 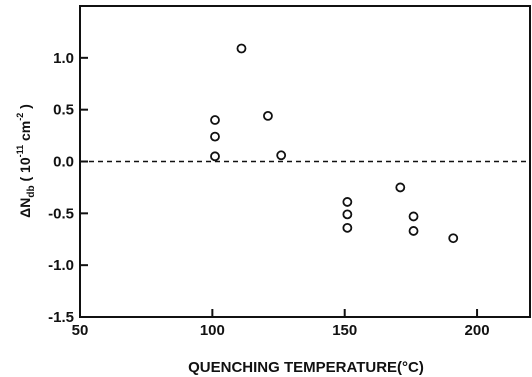 What do you see at coordinates (31, 191) in the screenshot?
I see `y-axis-title-subscript: db` at bounding box center [31, 191].